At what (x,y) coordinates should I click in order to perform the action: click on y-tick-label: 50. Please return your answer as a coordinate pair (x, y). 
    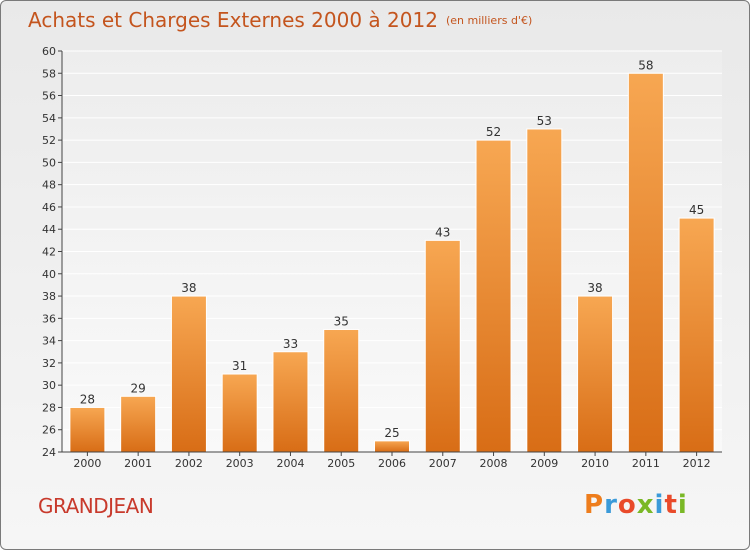
    Looking at the image, I should click on (49, 162).